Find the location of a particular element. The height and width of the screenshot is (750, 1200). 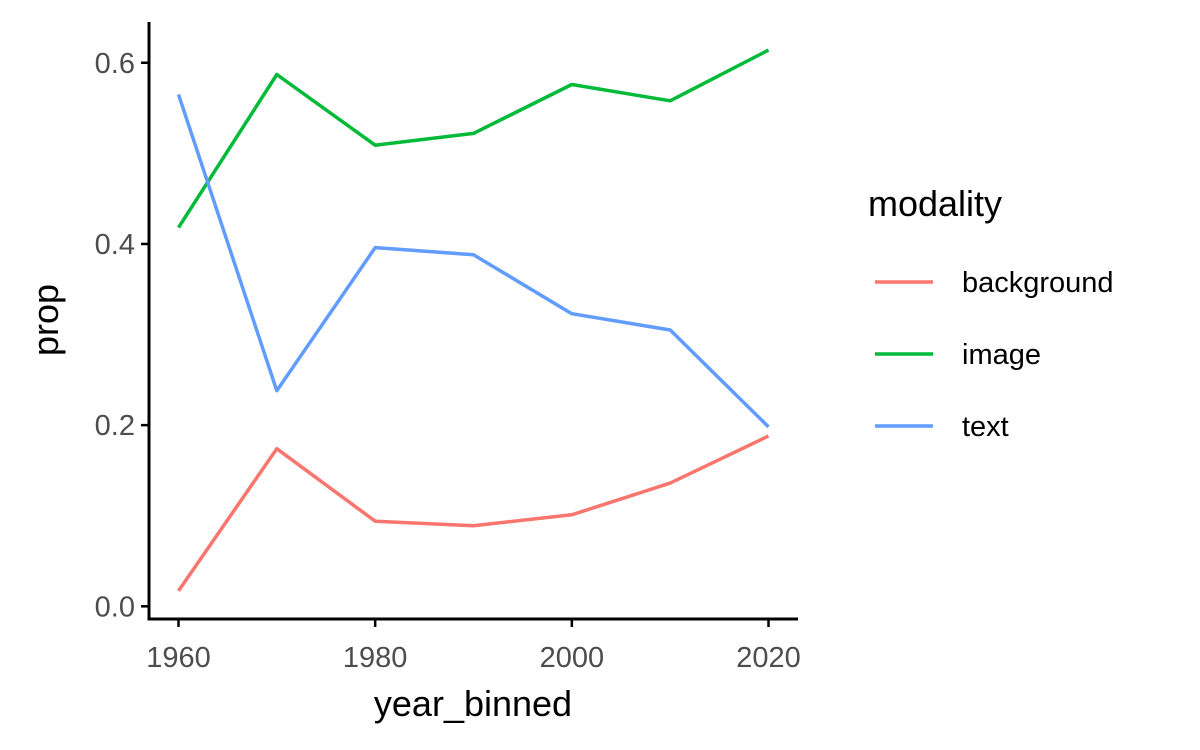

y-tick-label: 0.2 is located at coordinates (115, 426).